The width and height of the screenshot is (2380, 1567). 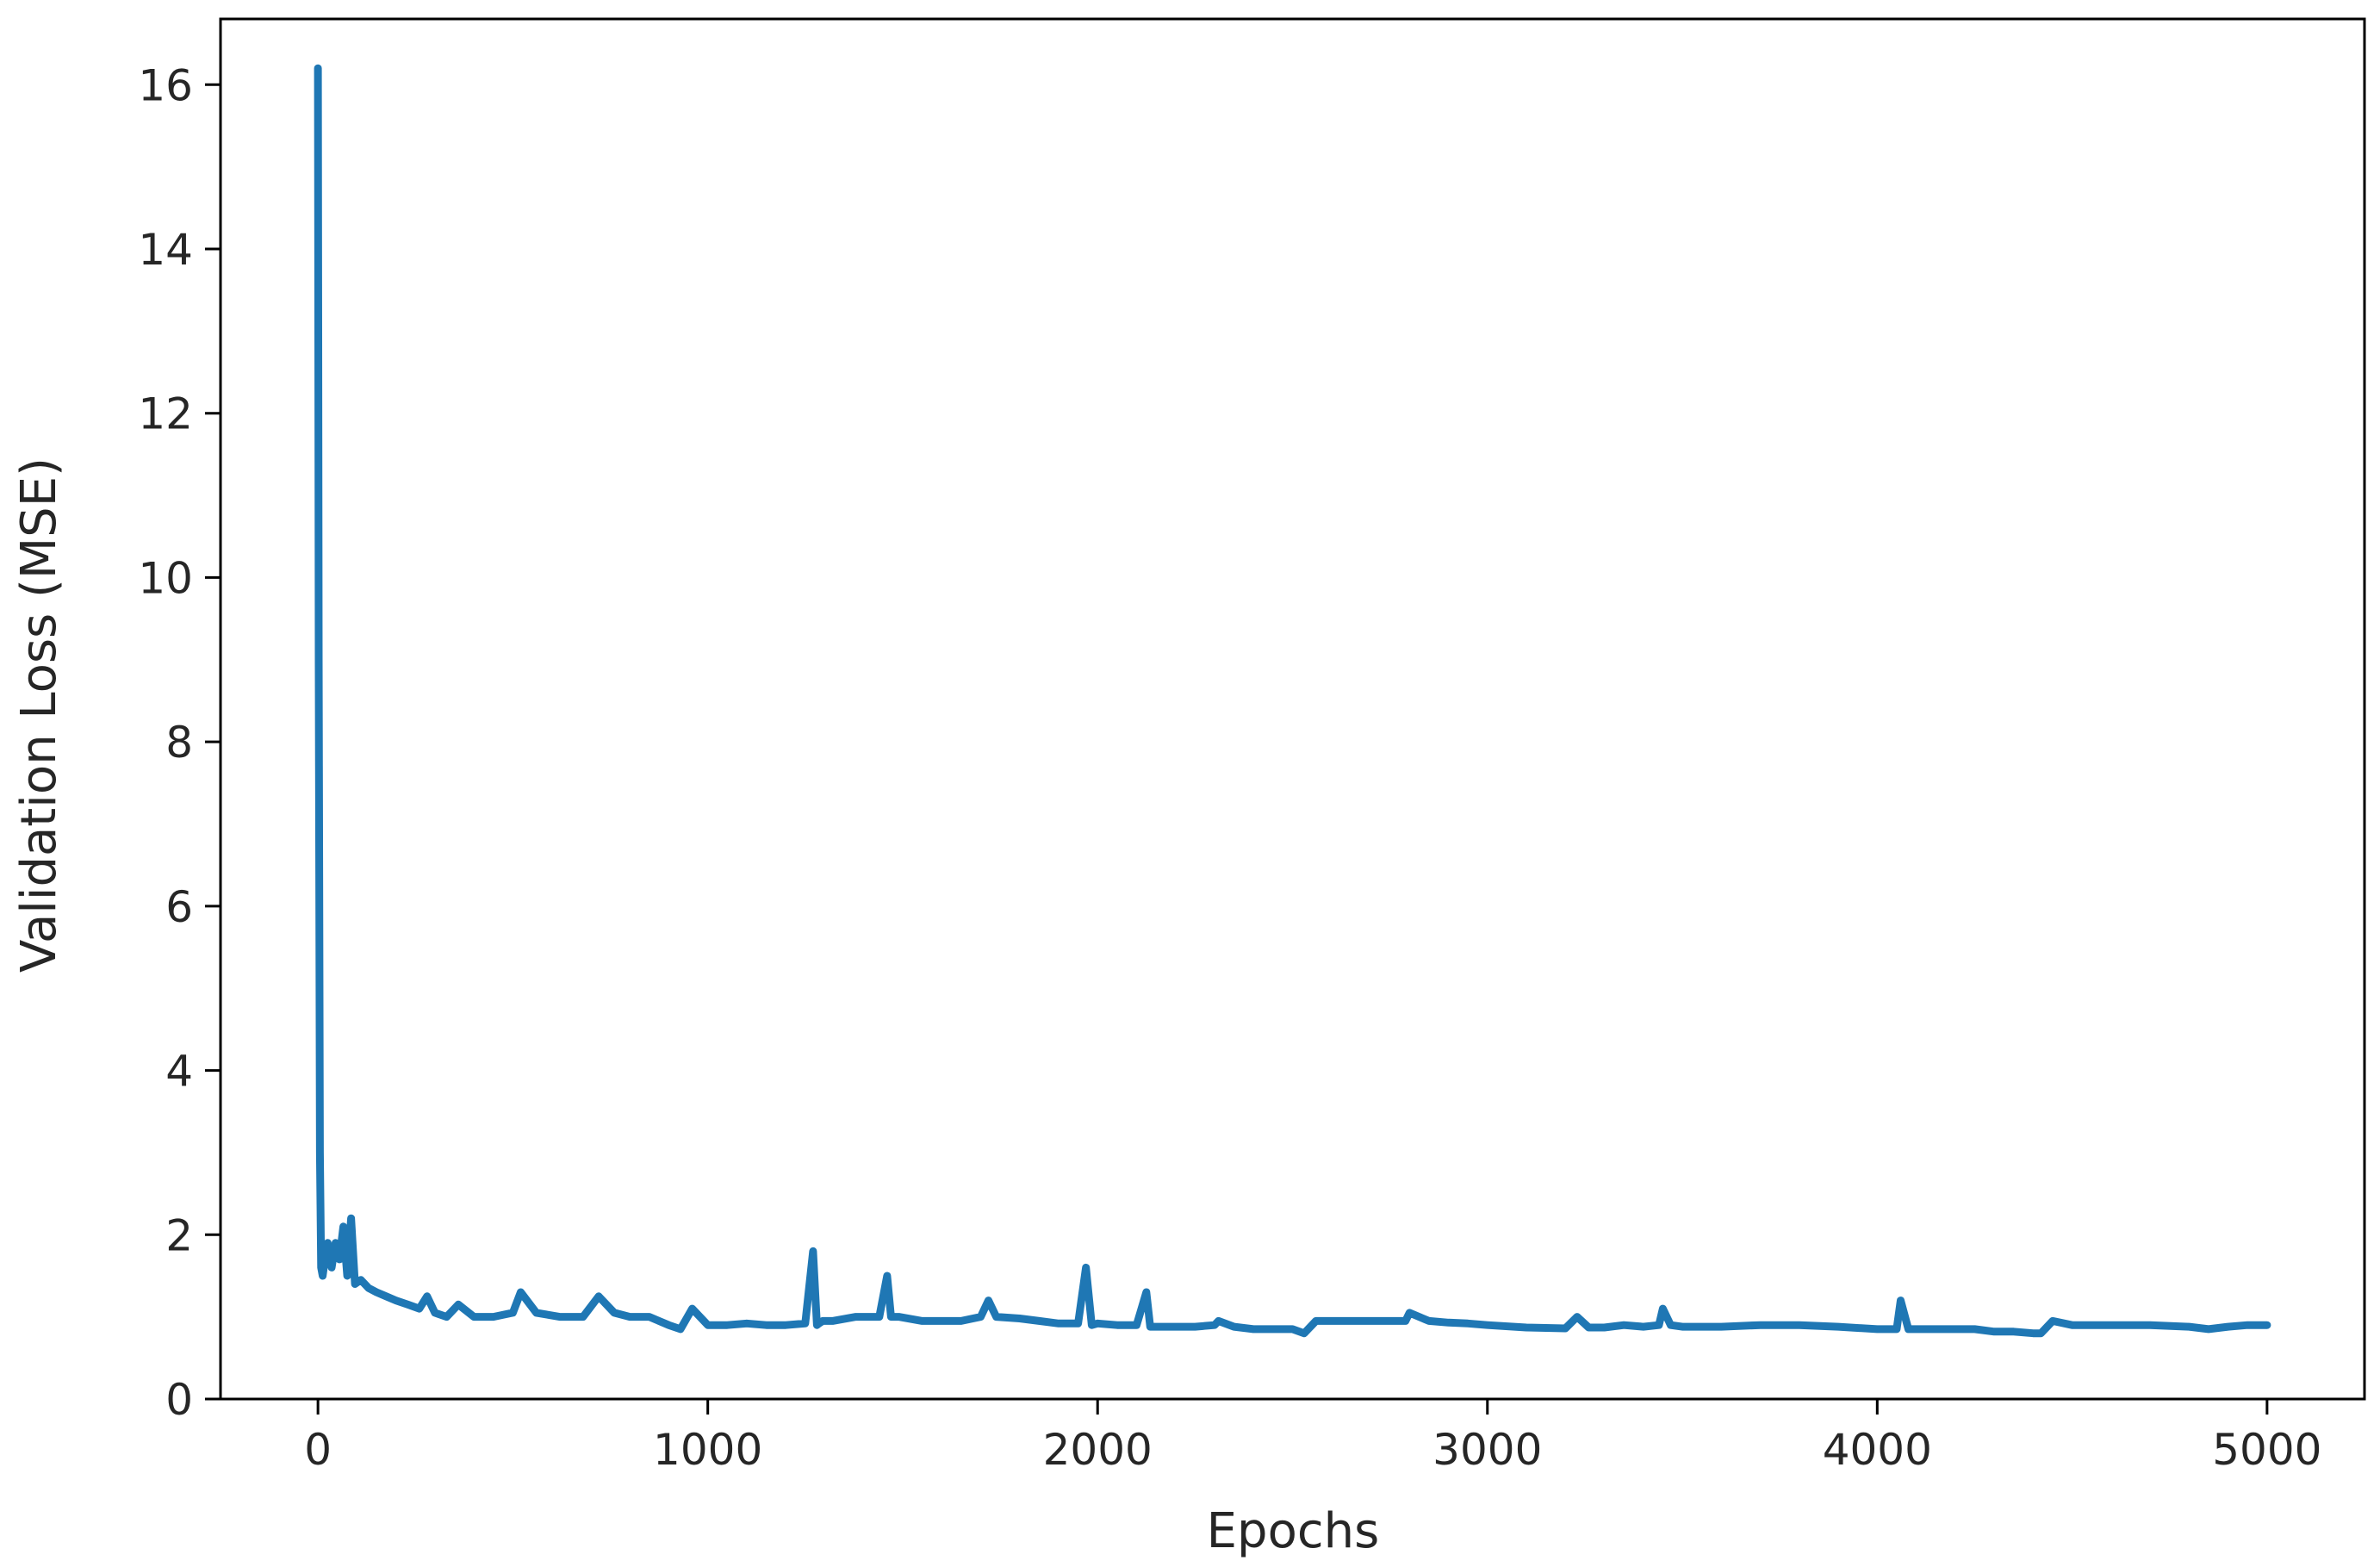 What do you see at coordinates (166, 250) in the screenshot?
I see `y-tick-label: 14` at bounding box center [166, 250].